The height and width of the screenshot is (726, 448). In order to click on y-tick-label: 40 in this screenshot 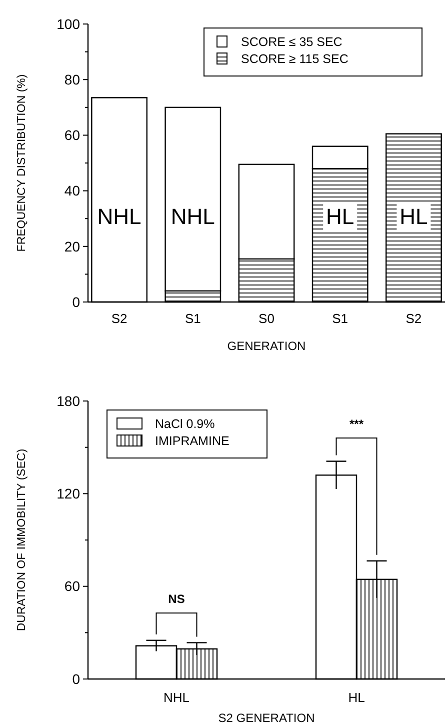, I will do `click(72, 190)`.